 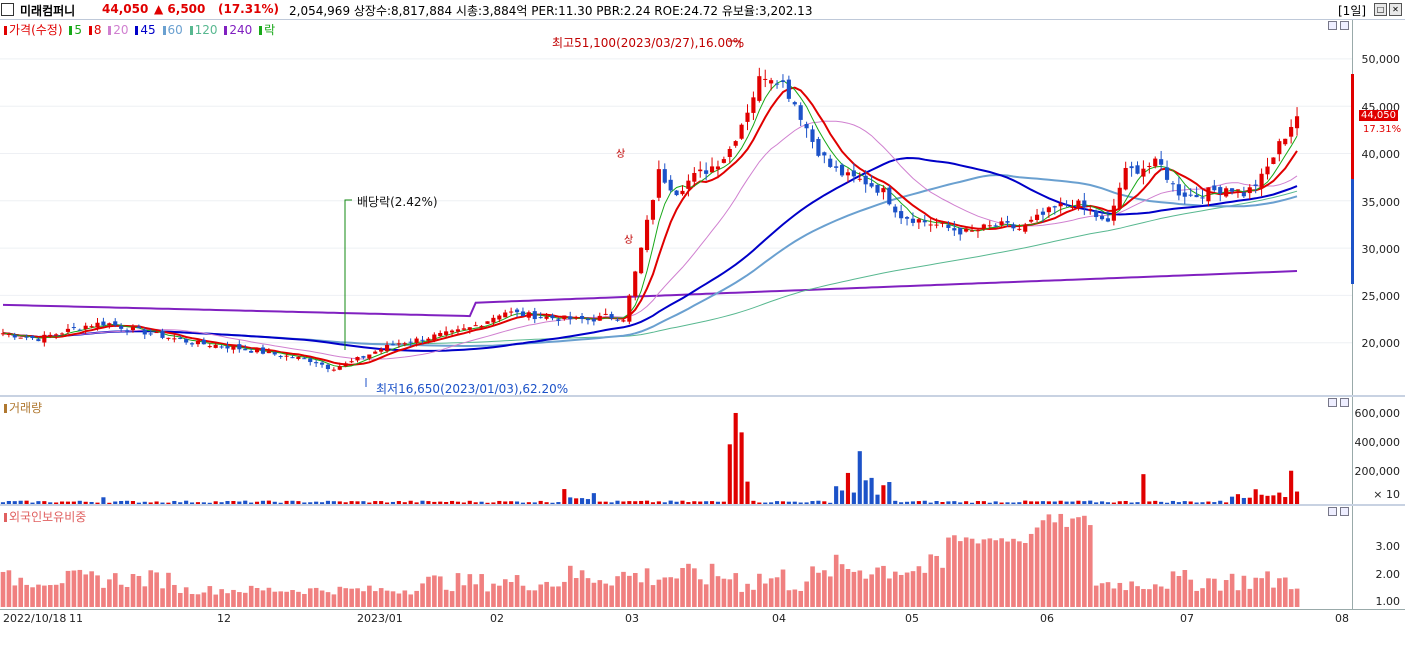 I want to click on period-selector: [1일], so click(x=1352, y=11).